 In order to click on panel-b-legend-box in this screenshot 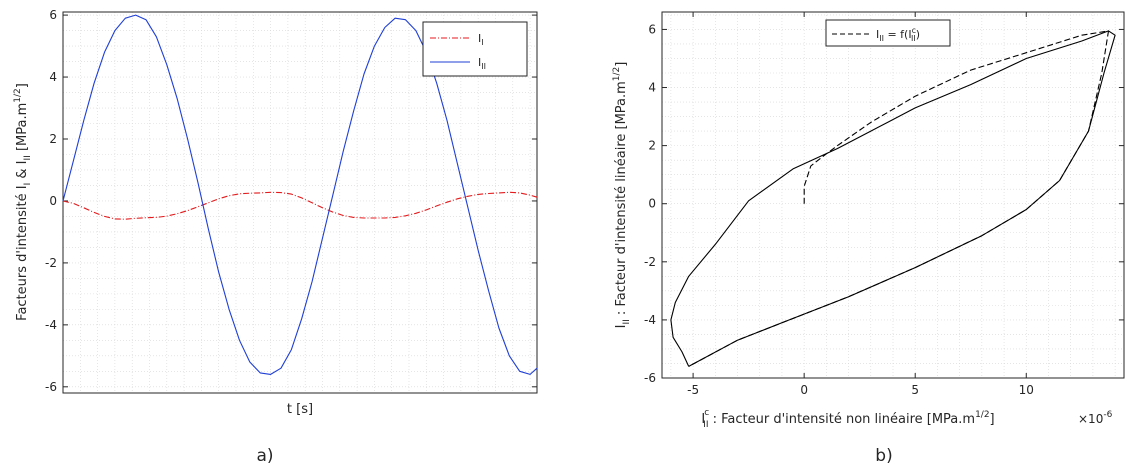, I will do `click(888, 33)`.